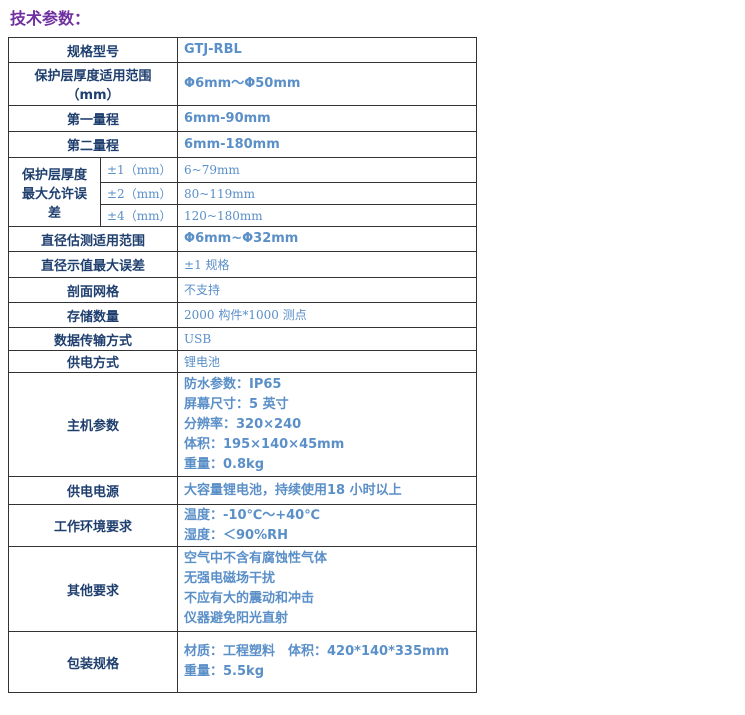  What do you see at coordinates (327, 339) in the screenshot?
I see `row-value: USB` at bounding box center [327, 339].